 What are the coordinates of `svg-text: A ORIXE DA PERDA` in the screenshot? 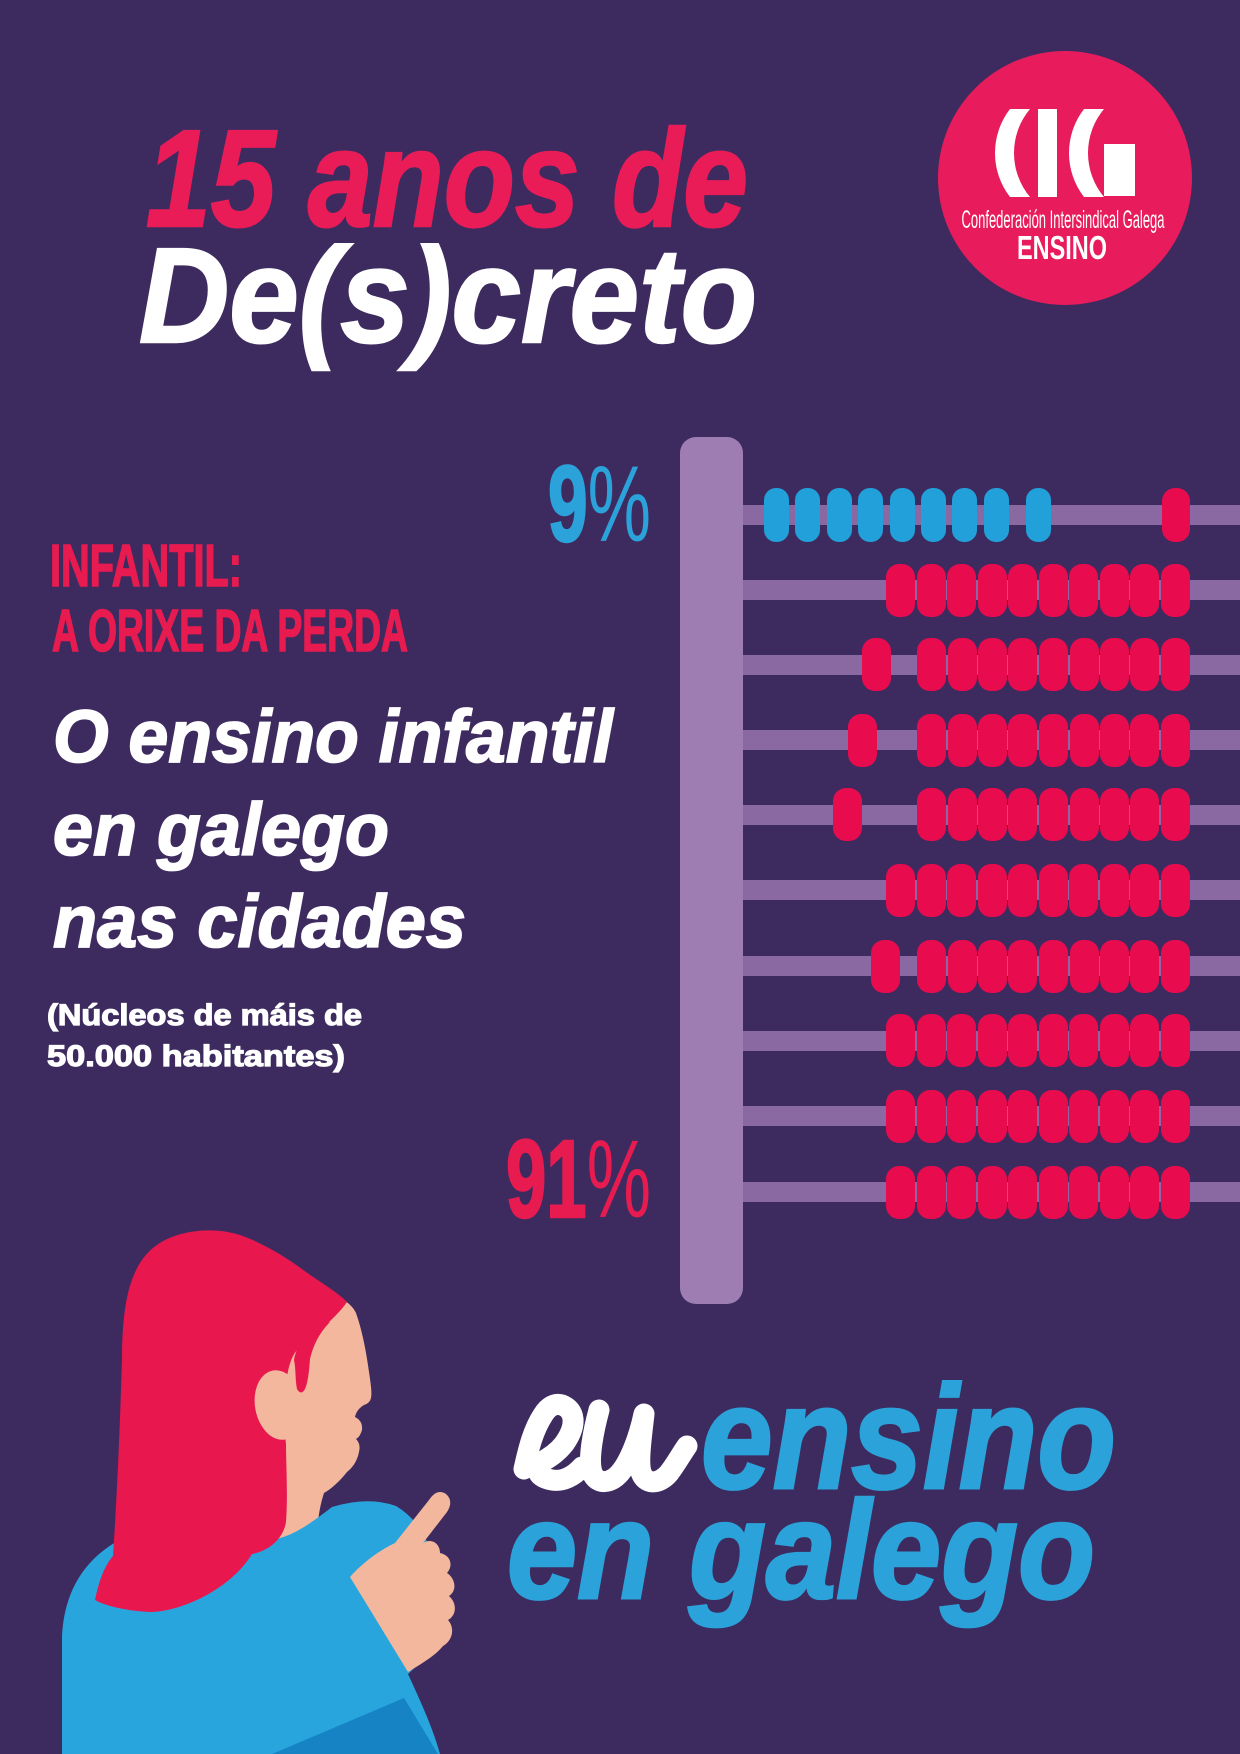 It's located at (230, 631).